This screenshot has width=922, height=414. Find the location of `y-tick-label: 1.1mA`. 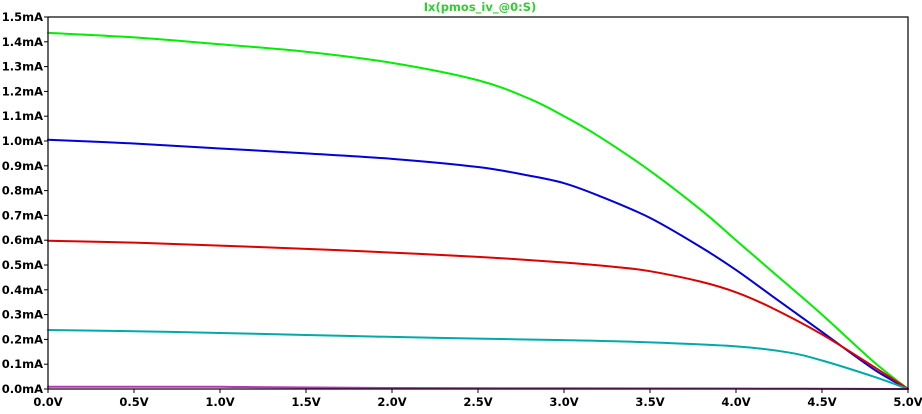

y-tick-label: 1.1mA is located at coordinates (22, 116).